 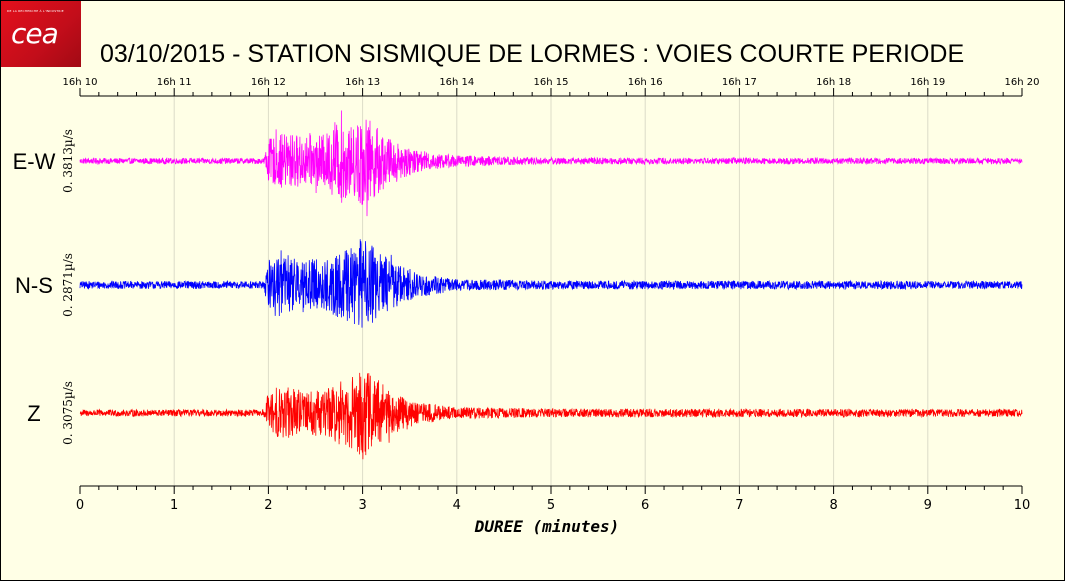 I want to click on top-tick-label: 16h 19, so click(x=927, y=82).